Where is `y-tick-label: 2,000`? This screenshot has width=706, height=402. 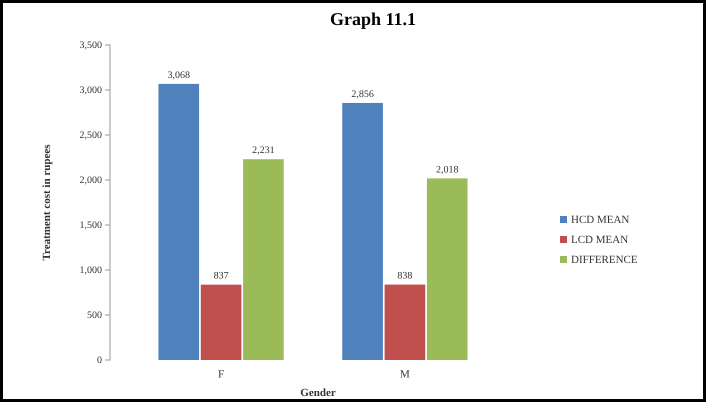 y-tick-label: 2,000 is located at coordinates (91, 180).